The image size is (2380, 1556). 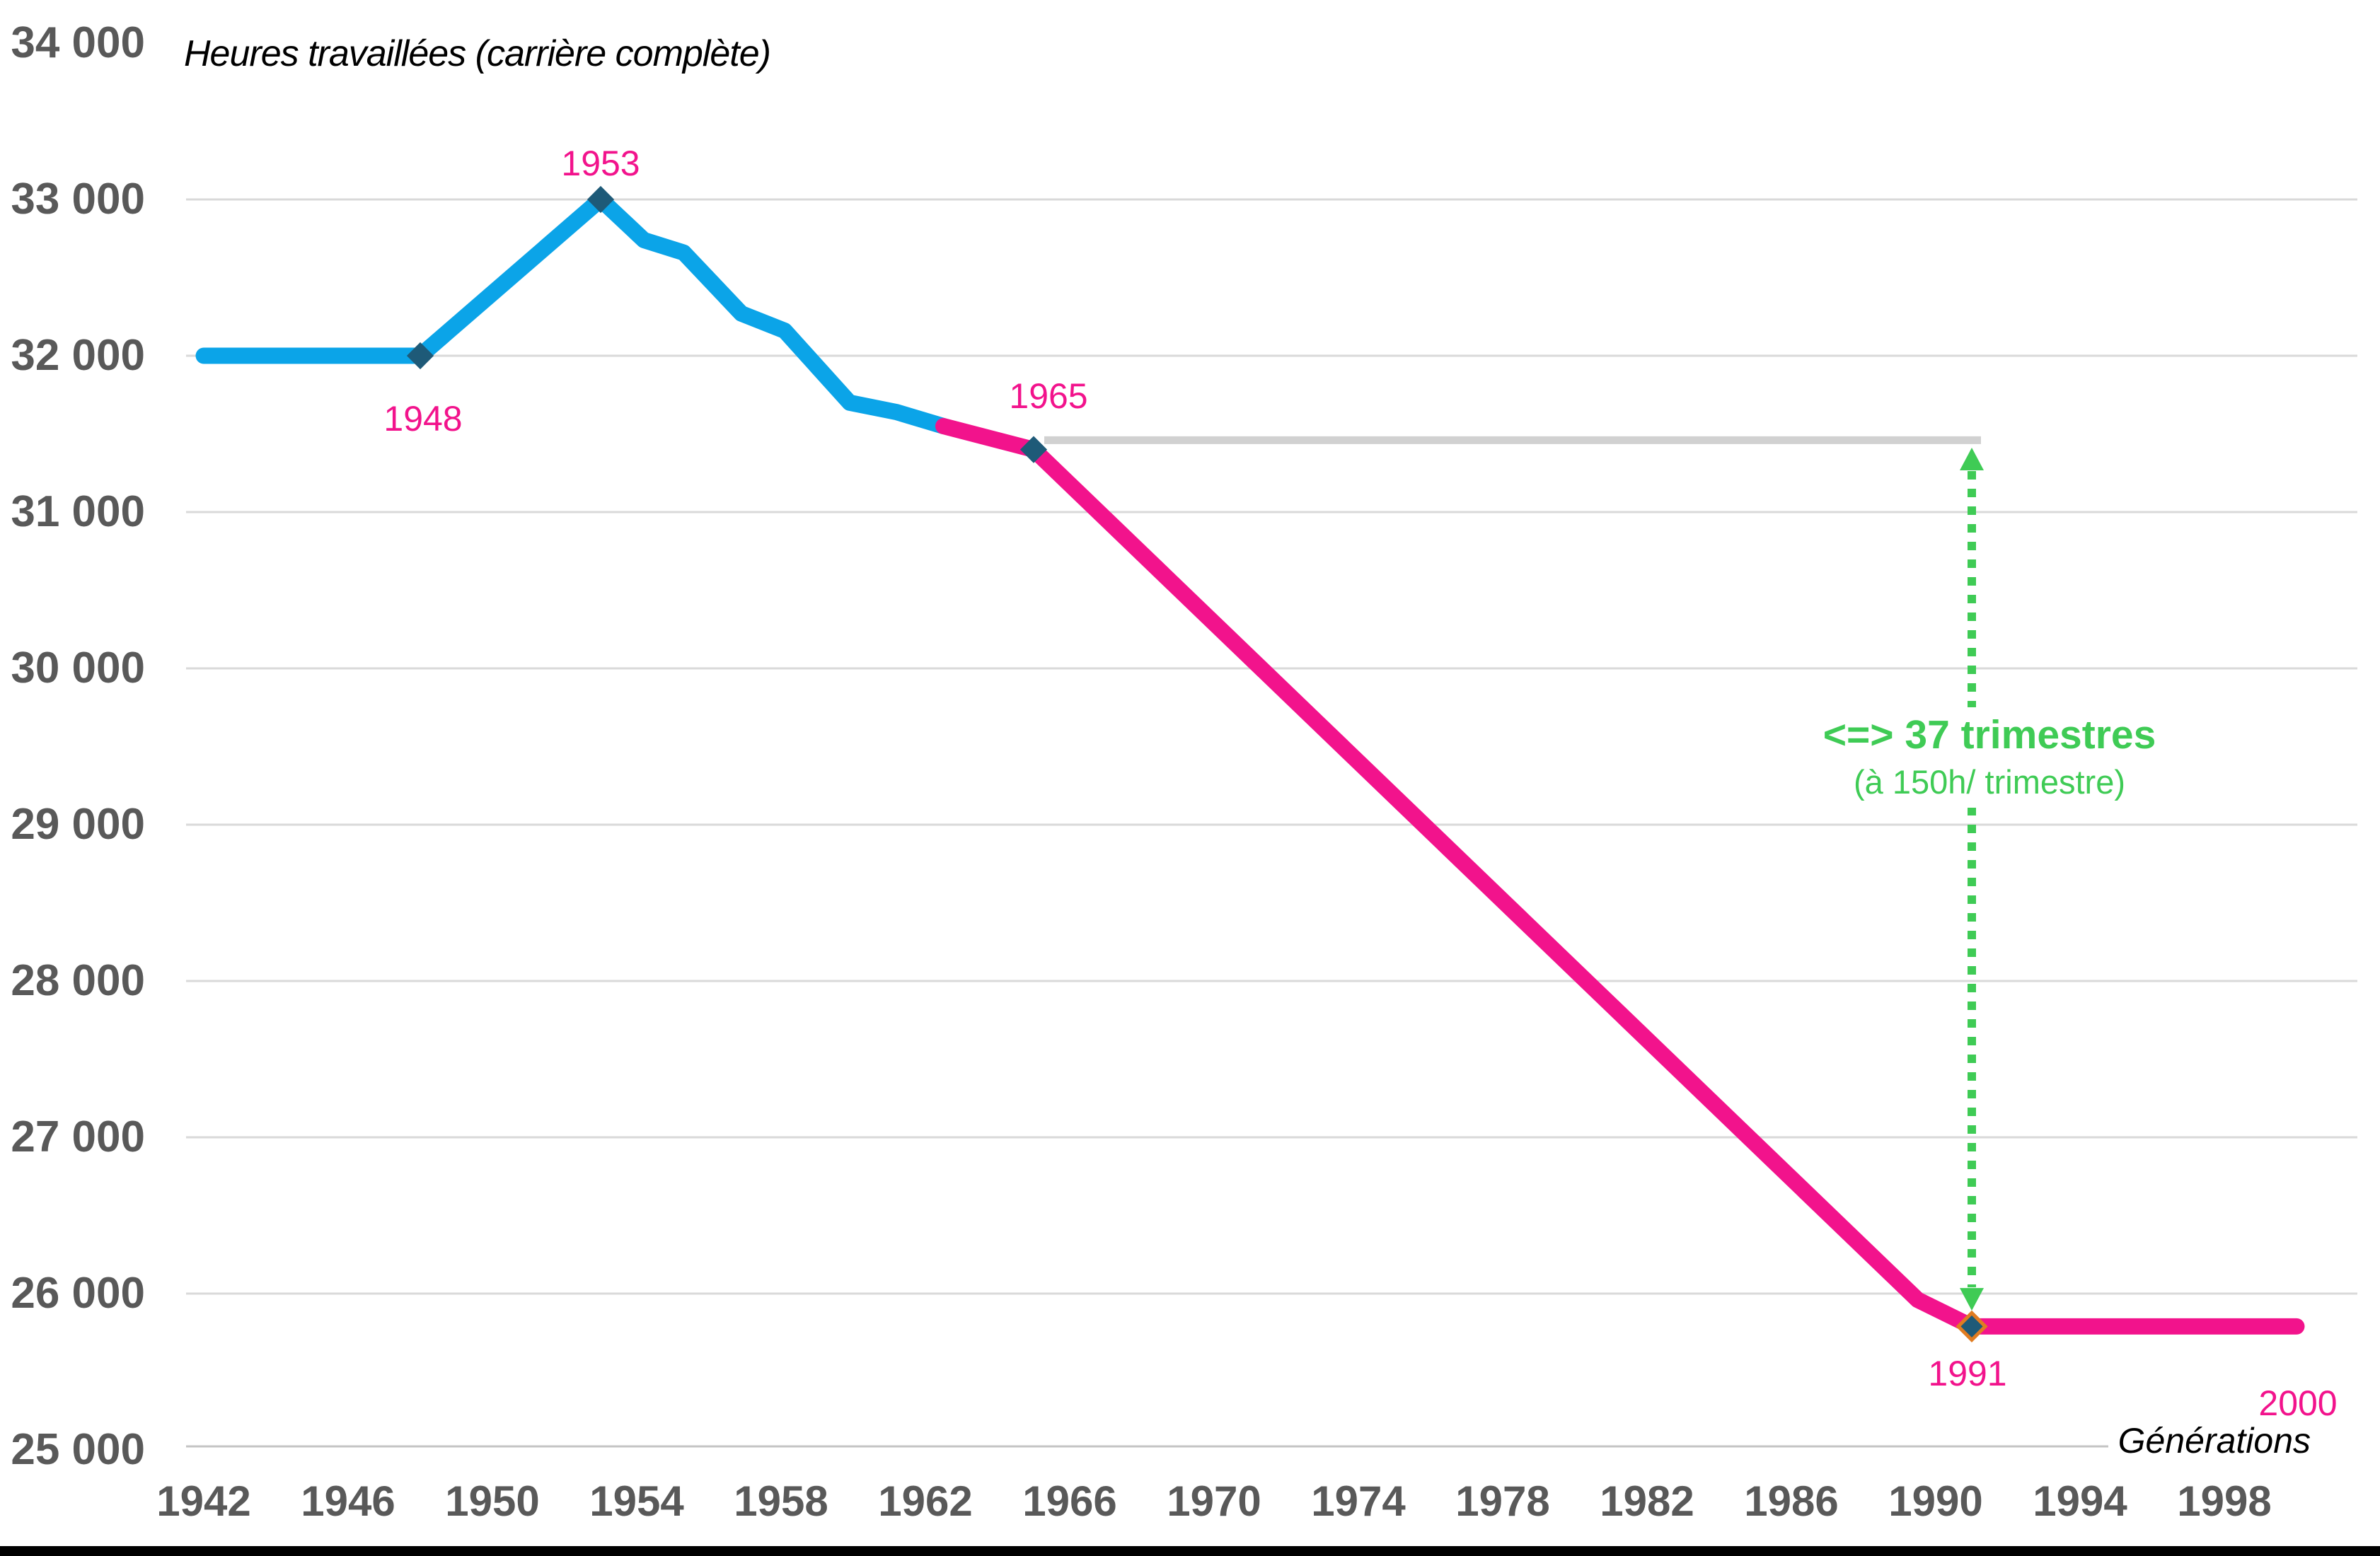 I want to click on y-tick-label: 26 000, so click(x=78, y=1293).